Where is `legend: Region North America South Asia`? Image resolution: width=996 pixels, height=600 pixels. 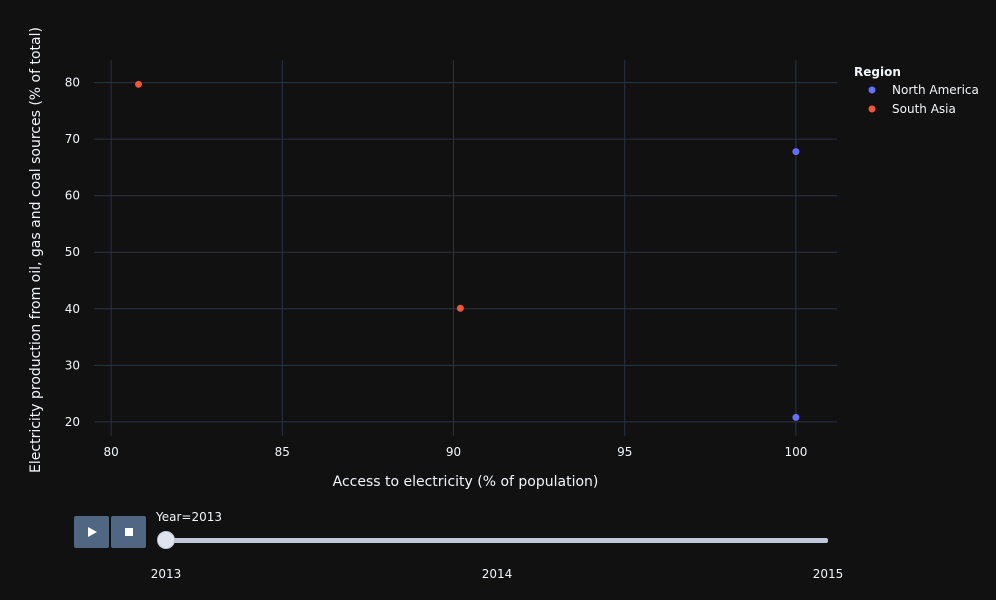
legend: Region North America South Asia is located at coordinates (916, 90).